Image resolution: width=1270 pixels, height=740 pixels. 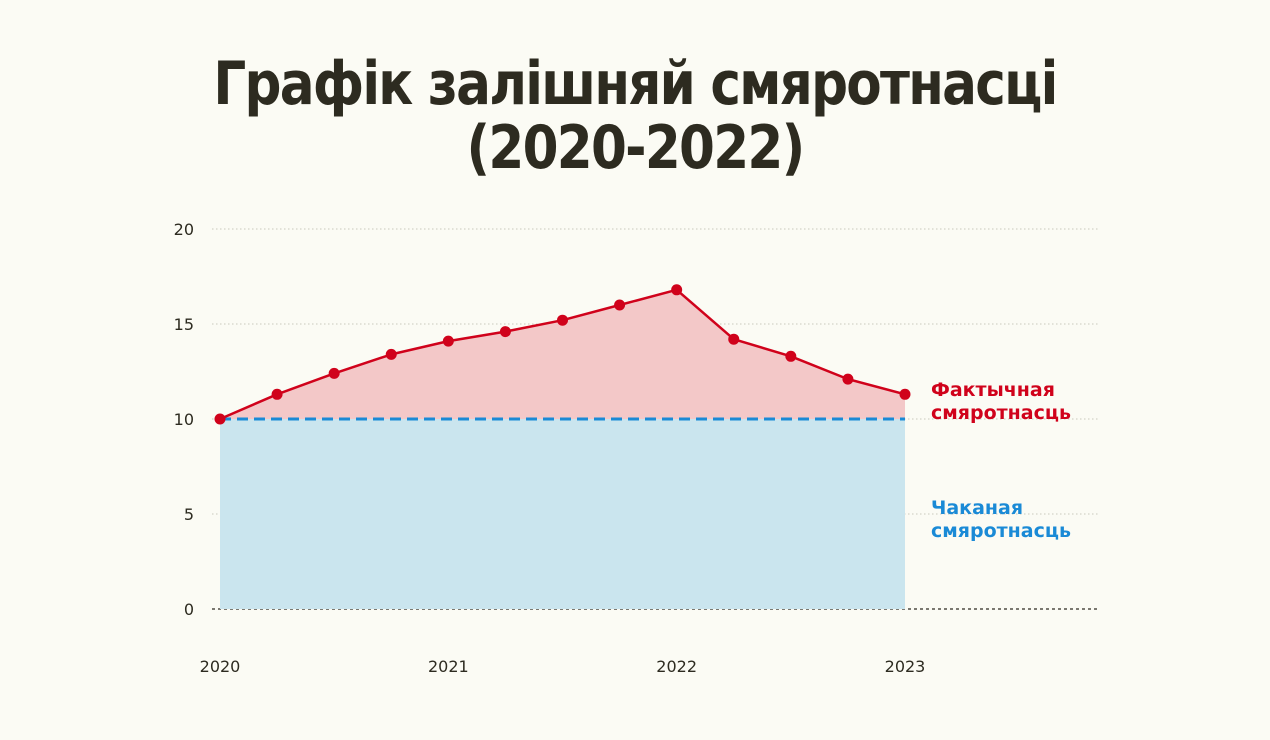 I want to click on title-line-2: (2020-2022), so click(x=636, y=148).